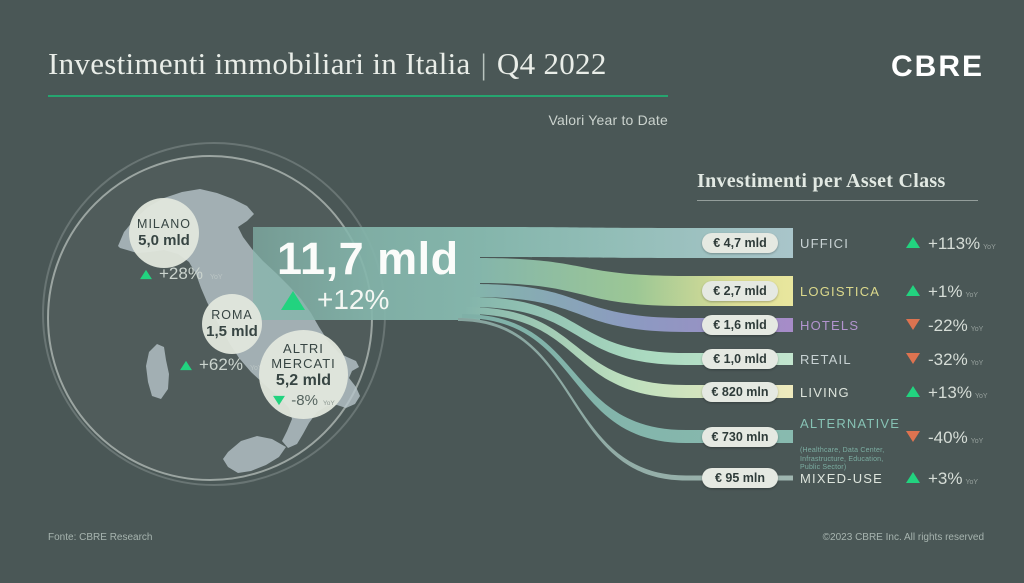 Image resolution: width=1024 pixels, height=583 pixels. I want to click on city-name: ALTRI MERCATI, so click(303, 355).